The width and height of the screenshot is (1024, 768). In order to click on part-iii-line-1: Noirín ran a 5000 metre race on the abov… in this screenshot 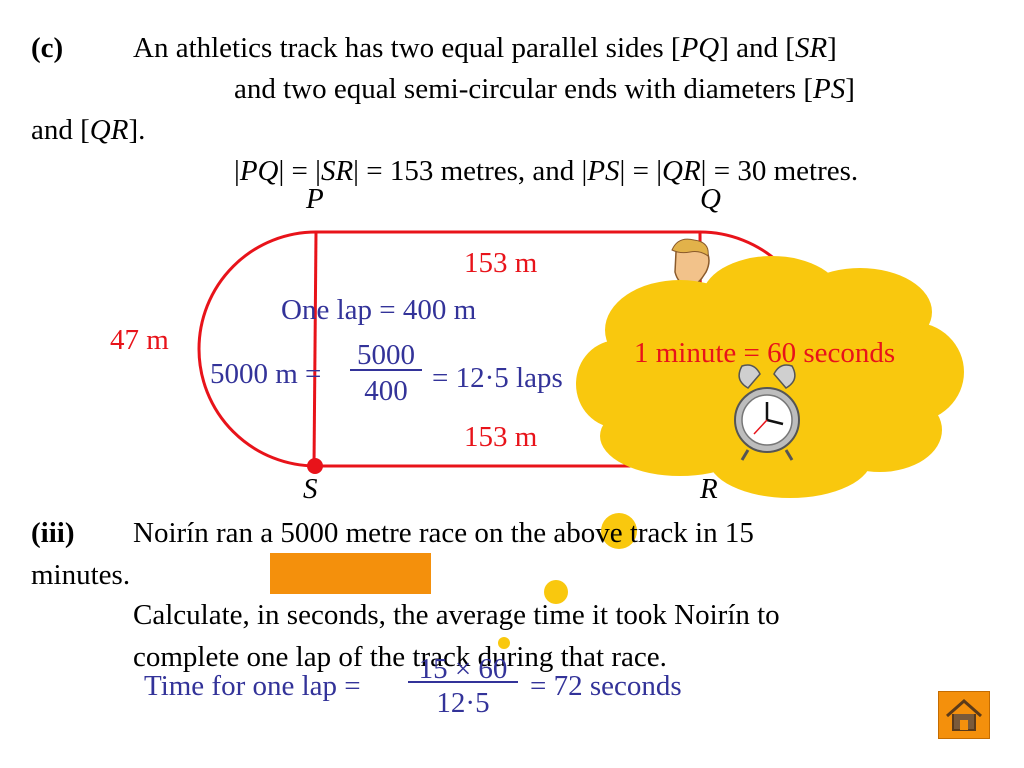, I will do `click(443, 533)`.